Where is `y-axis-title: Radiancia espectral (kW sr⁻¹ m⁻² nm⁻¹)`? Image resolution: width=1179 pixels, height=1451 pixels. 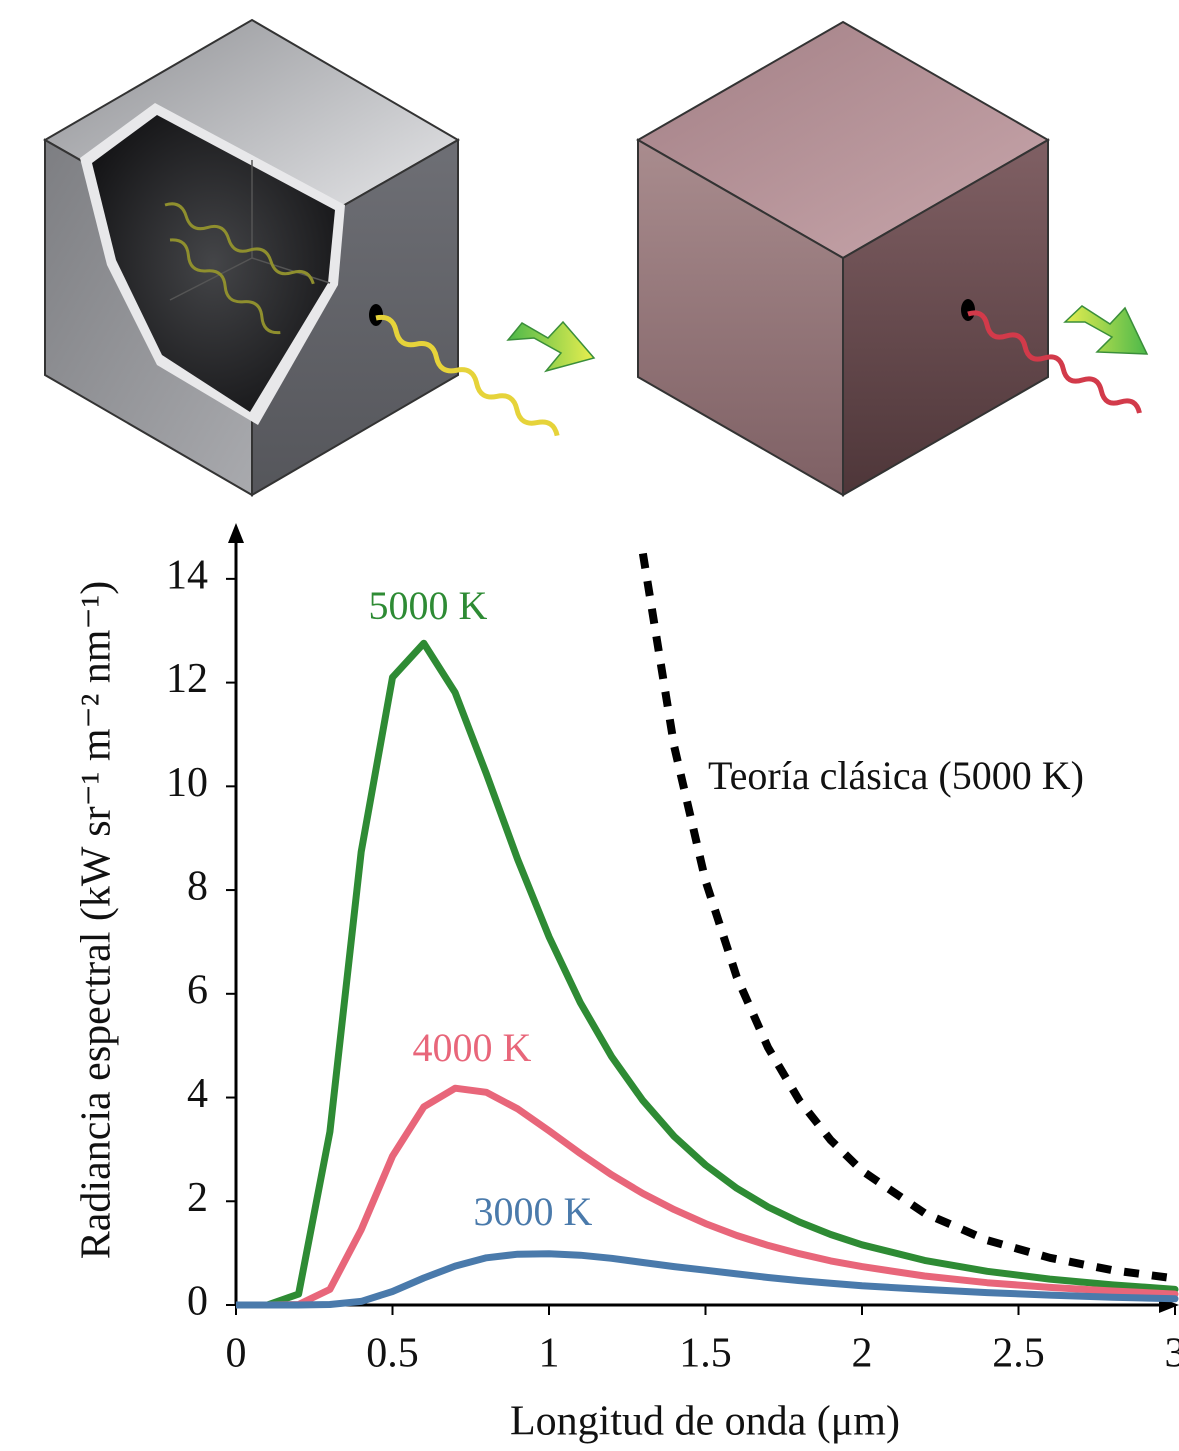
y-axis-title: Radiancia espectral (kW sr⁻¹ m⁻² nm⁻¹) is located at coordinates (97, 920).